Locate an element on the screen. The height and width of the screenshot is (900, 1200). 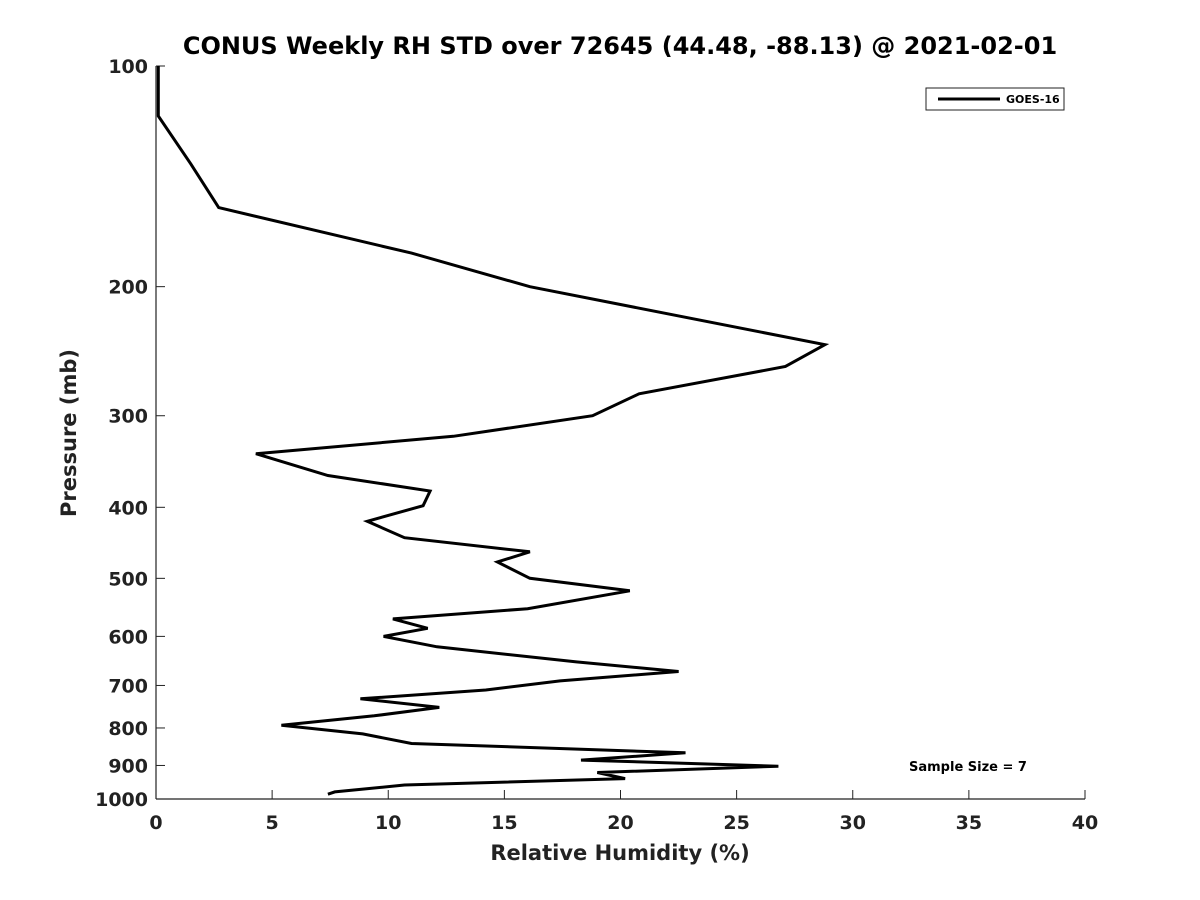
x-axis-label: Relative Humidity (%) is located at coordinates (619, 853).